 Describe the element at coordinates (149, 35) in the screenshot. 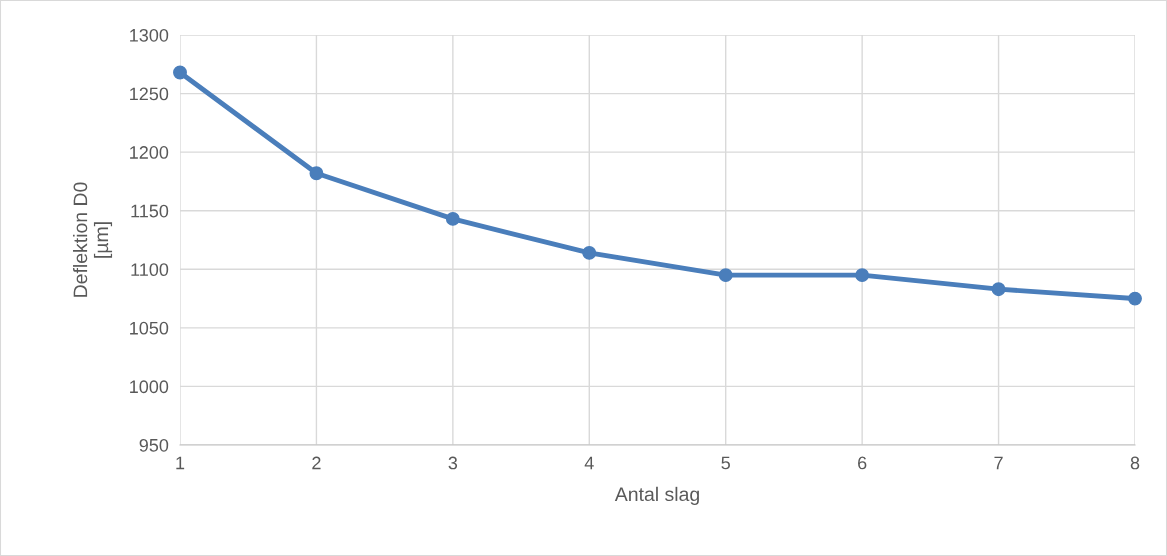

I see `y-tick-label: 1300` at that location.